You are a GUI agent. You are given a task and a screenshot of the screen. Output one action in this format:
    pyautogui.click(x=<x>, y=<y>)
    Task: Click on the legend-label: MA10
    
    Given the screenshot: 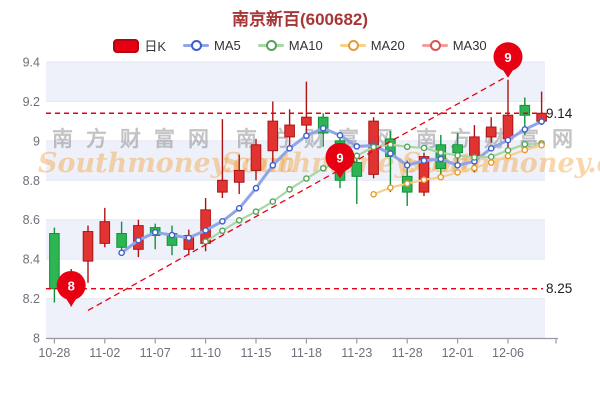 What is the action you would take?
    pyautogui.click(x=305, y=45)
    